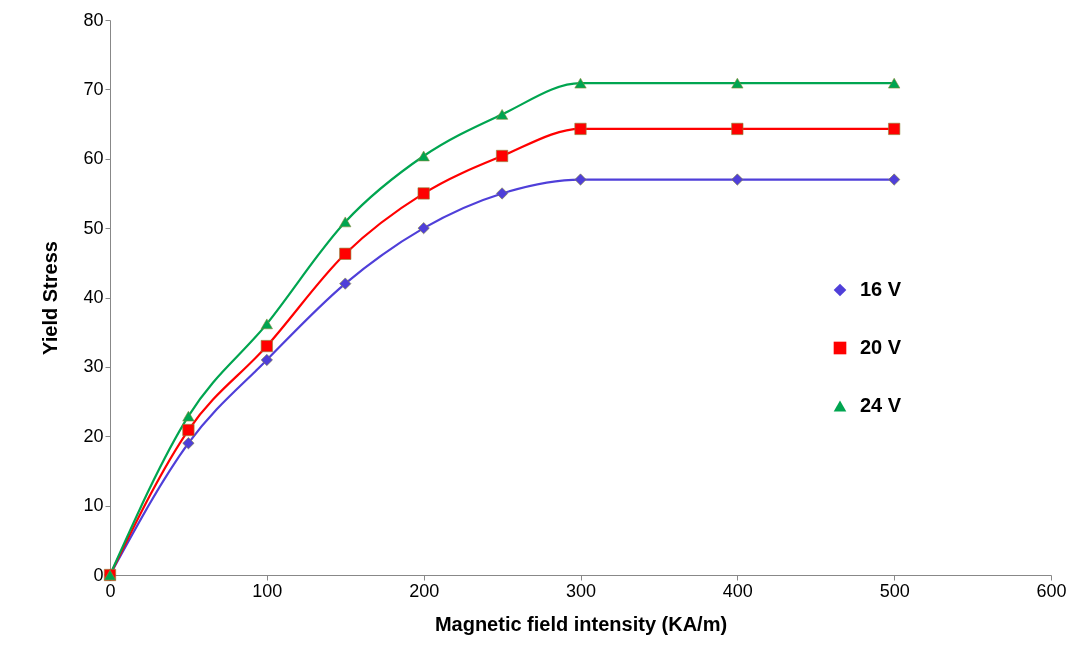 This screenshot has height=663, width=1086. I want to click on y-tick-label: 30, so click(93, 366).